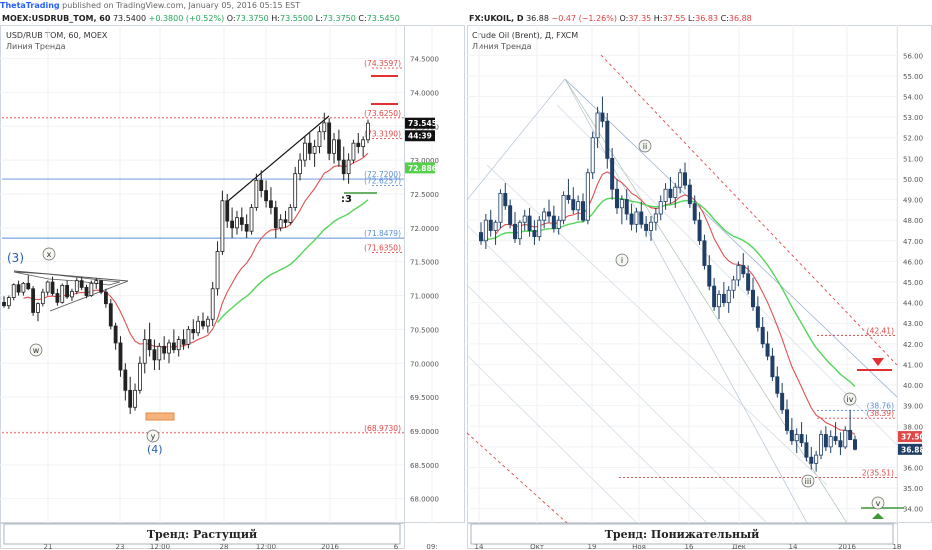 This screenshot has height=550, width=932. What do you see at coordinates (431, 546) in the screenshot?
I see `x-tick-label: 09:` at bounding box center [431, 546].